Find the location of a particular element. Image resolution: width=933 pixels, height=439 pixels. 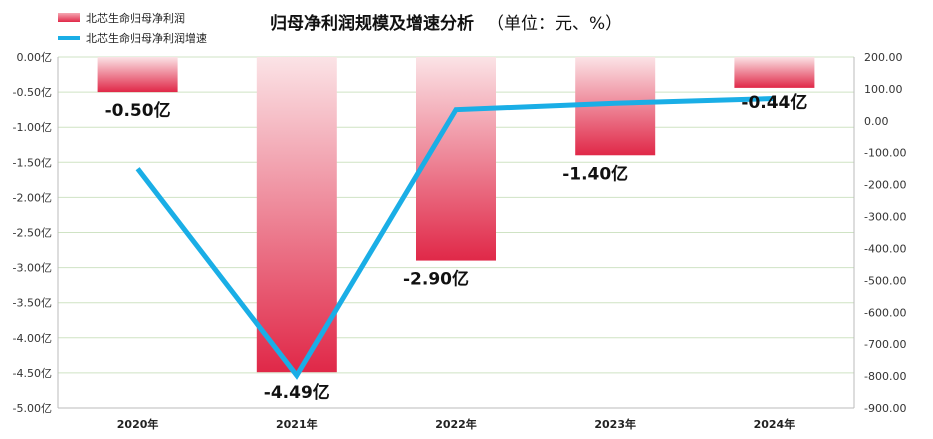

right-tick-label: 0.00 is located at coordinates (876, 121).